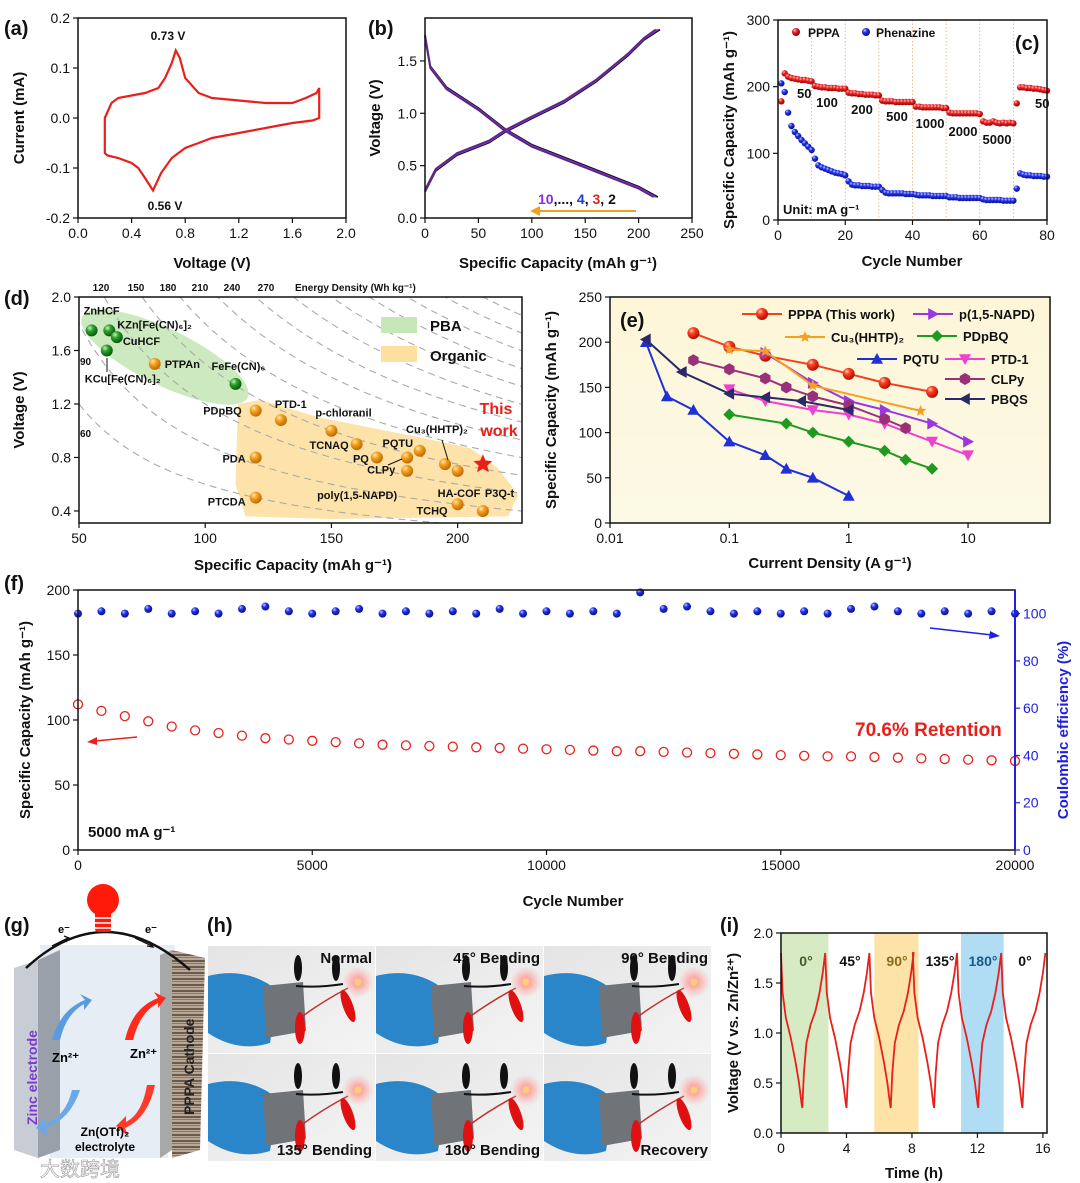 The width and height of the screenshot is (1080, 1183). Describe the element at coordinates (65, 1057) in the screenshot. I see `zn-ion-label: Zn²⁺` at that location.